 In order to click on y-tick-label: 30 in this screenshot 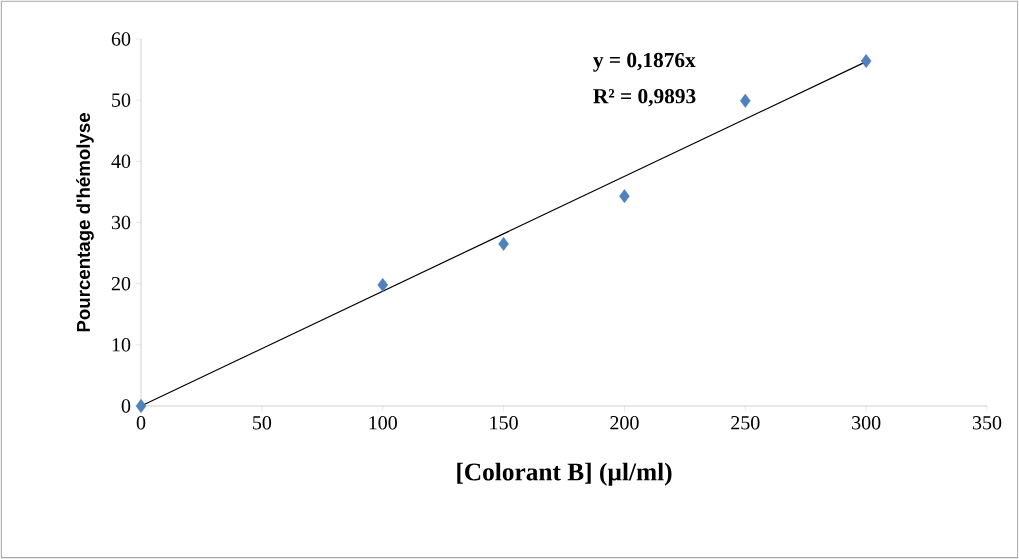, I will do `click(121, 222)`.